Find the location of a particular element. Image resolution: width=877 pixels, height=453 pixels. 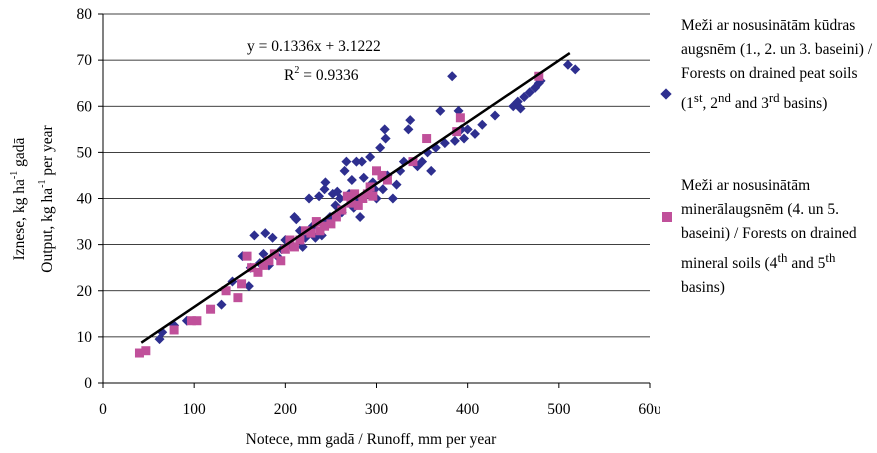

y-tick-label: 20 is located at coordinates (85, 291).